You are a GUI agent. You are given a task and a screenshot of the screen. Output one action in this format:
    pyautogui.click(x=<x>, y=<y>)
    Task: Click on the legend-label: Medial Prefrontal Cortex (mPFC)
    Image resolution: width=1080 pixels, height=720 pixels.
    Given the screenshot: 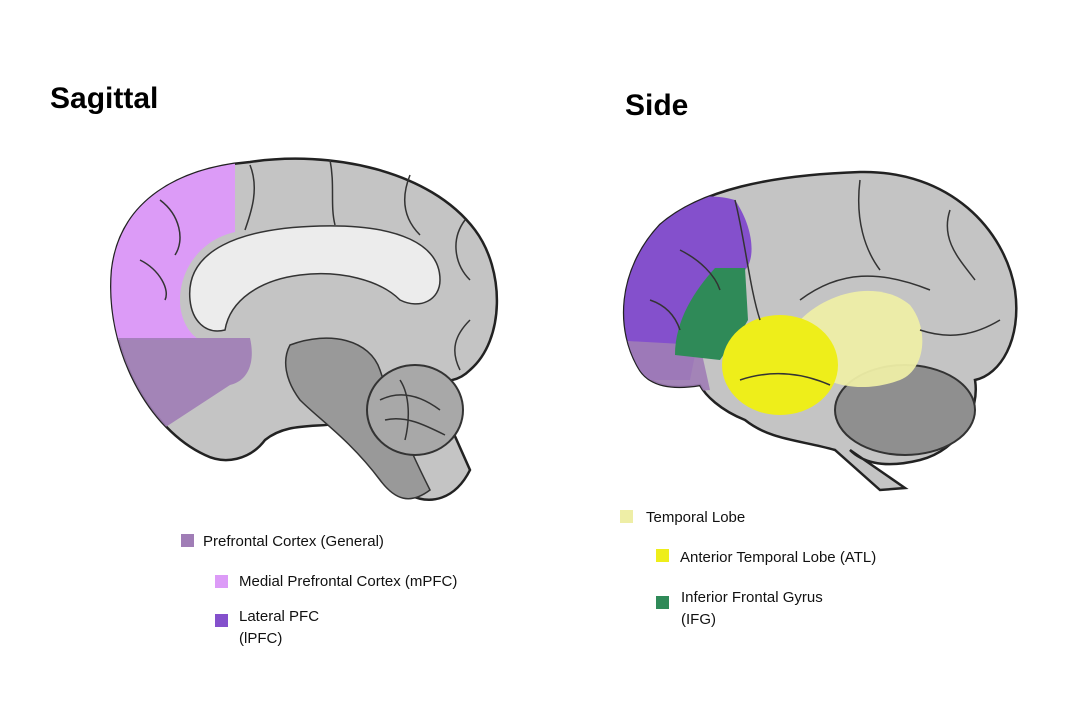 What is the action you would take?
    pyautogui.click(x=348, y=581)
    